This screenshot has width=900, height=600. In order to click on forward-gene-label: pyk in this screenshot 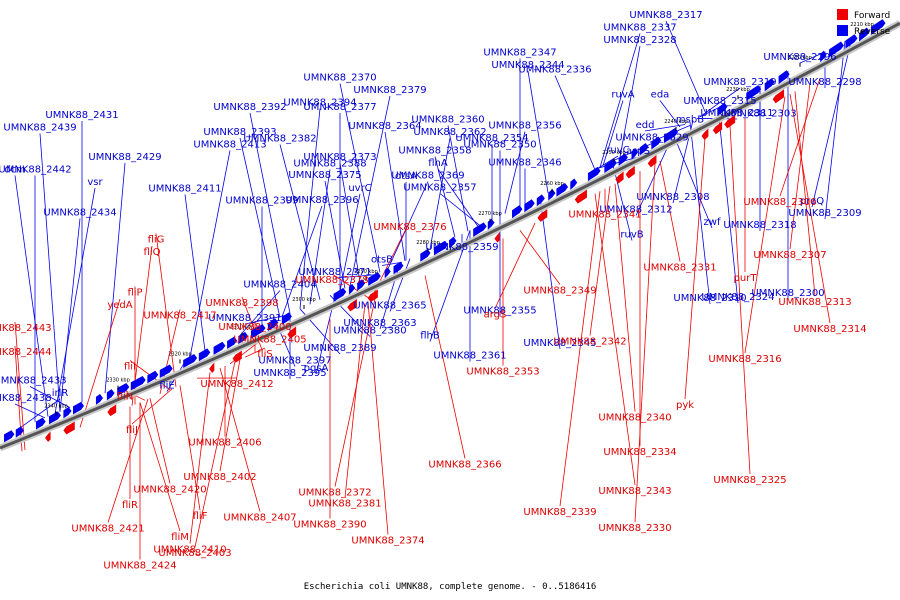, I will do `click(685, 405)`.